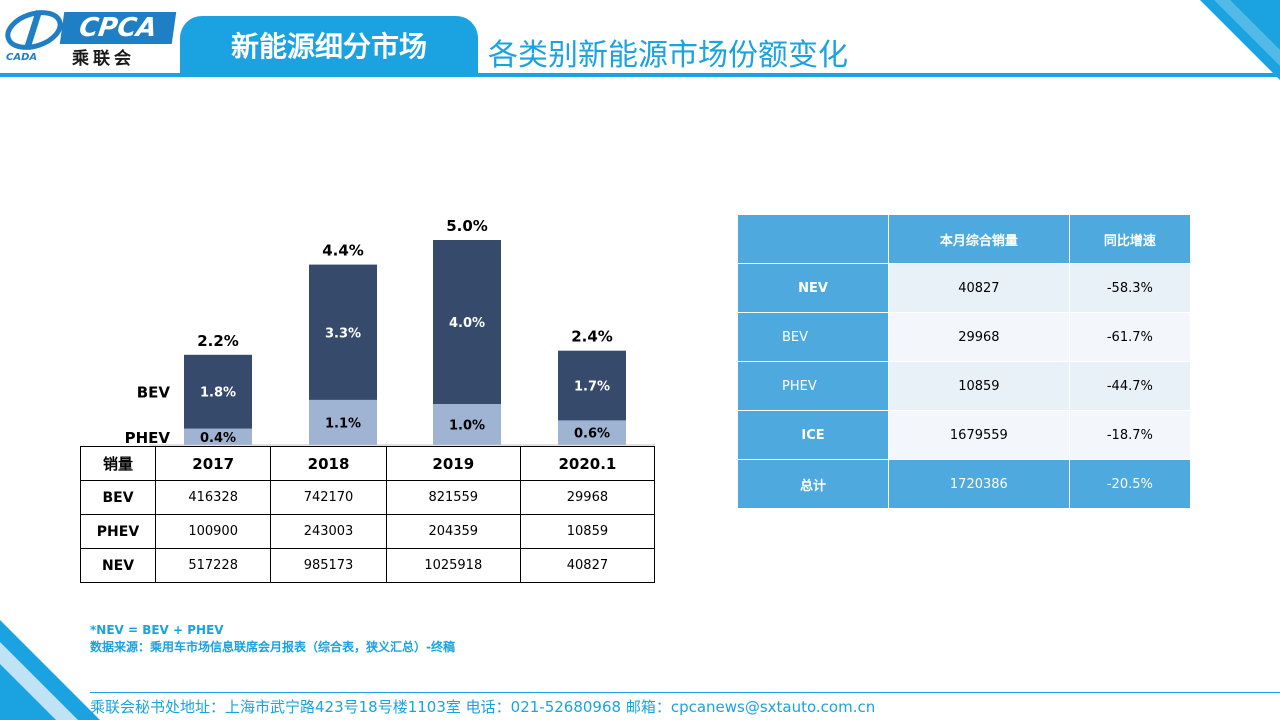 Image resolution: width=1280 pixels, height=720 pixels. What do you see at coordinates (328, 565) in the screenshot?
I see `table-cell: 985173` at bounding box center [328, 565].